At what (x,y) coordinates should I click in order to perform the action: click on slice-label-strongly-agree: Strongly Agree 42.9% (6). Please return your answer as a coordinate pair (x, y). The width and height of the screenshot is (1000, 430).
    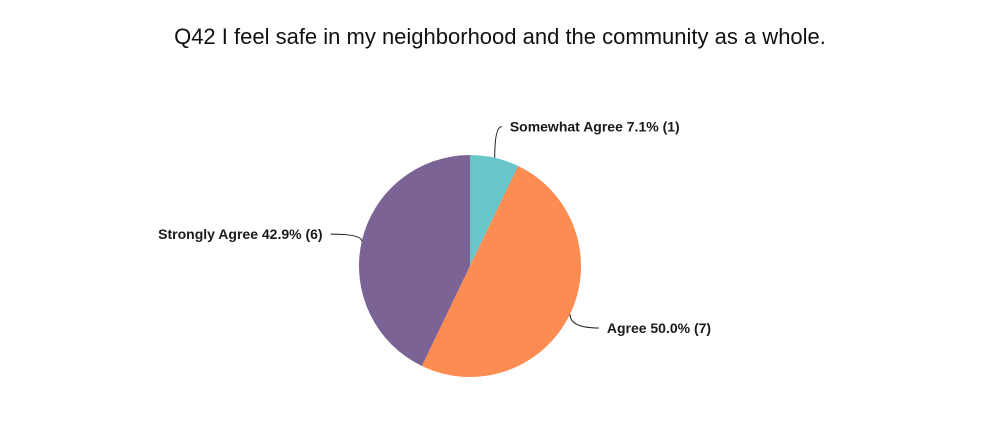
    Looking at the image, I should click on (240, 234).